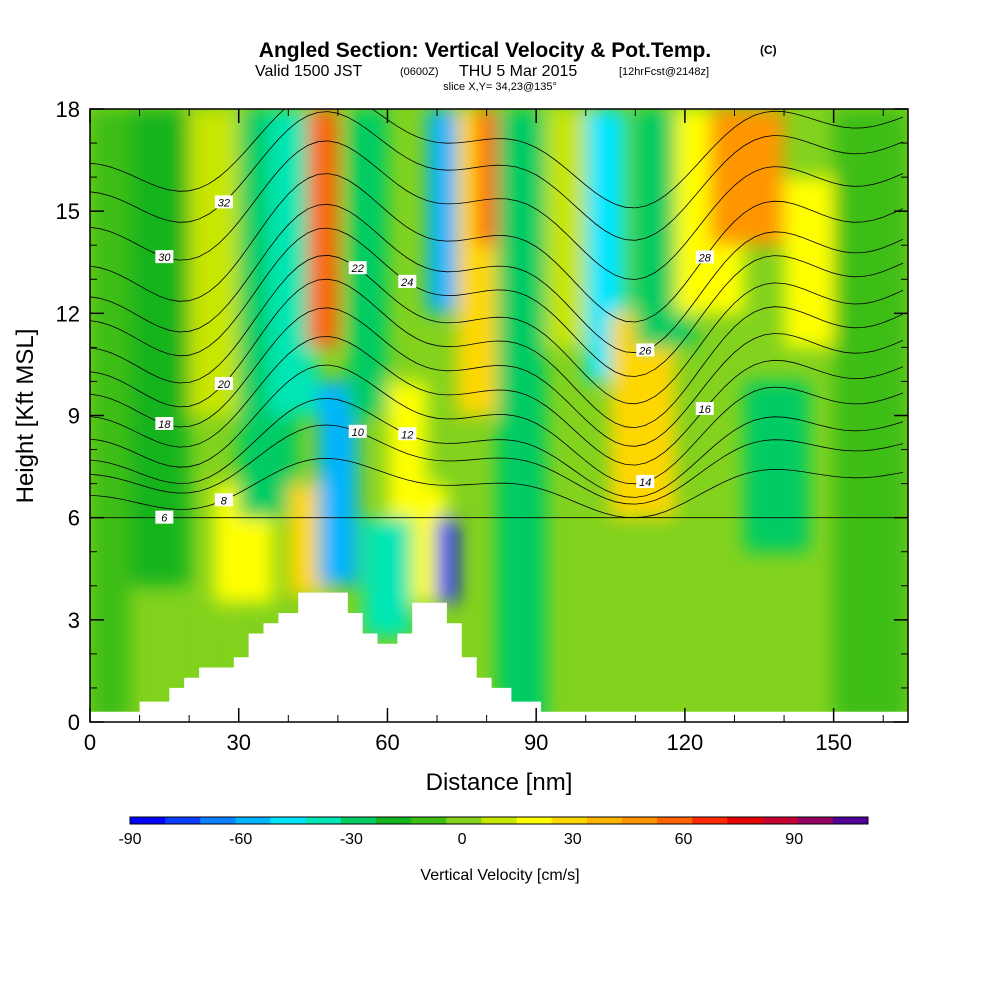 Image resolution: width=1000 pixels, height=1000 pixels. Describe the element at coordinates (768, 50) in the screenshot. I see `chart-title-suffix: (C)` at that location.